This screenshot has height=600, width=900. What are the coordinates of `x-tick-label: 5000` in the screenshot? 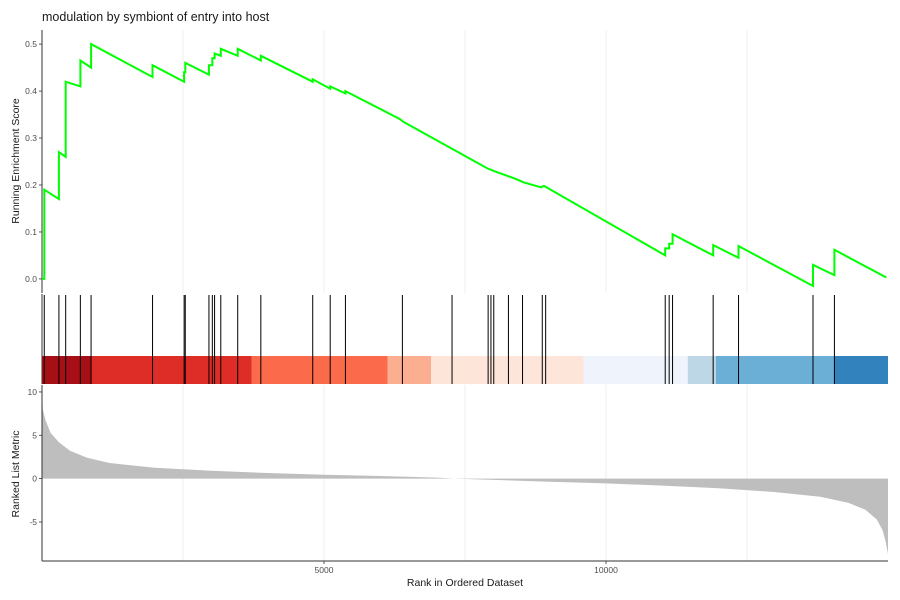 It's located at (324, 570).